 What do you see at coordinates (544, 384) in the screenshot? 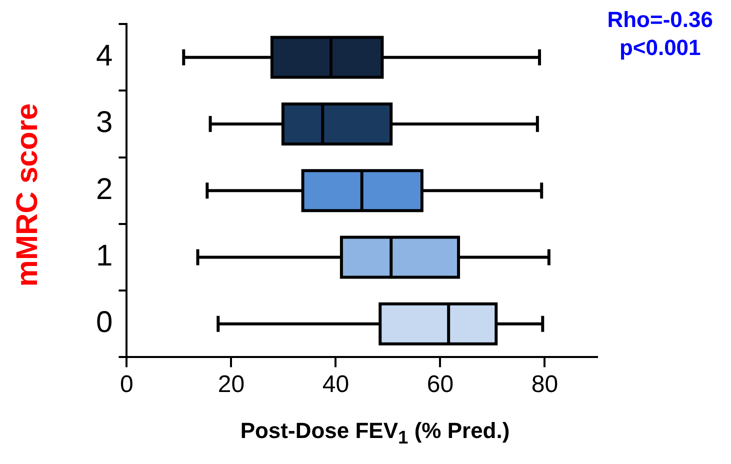
I see `x-tick-label: 80` at bounding box center [544, 384].